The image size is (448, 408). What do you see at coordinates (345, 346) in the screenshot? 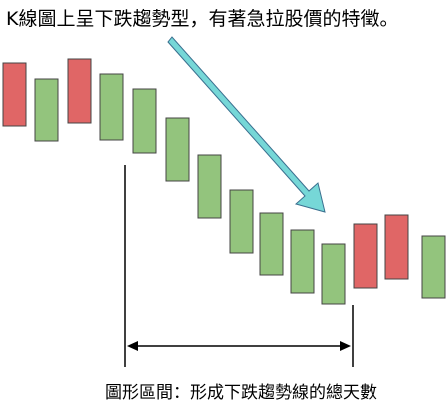
I see `span-arrow-right-head` at bounding box center [345, 346].